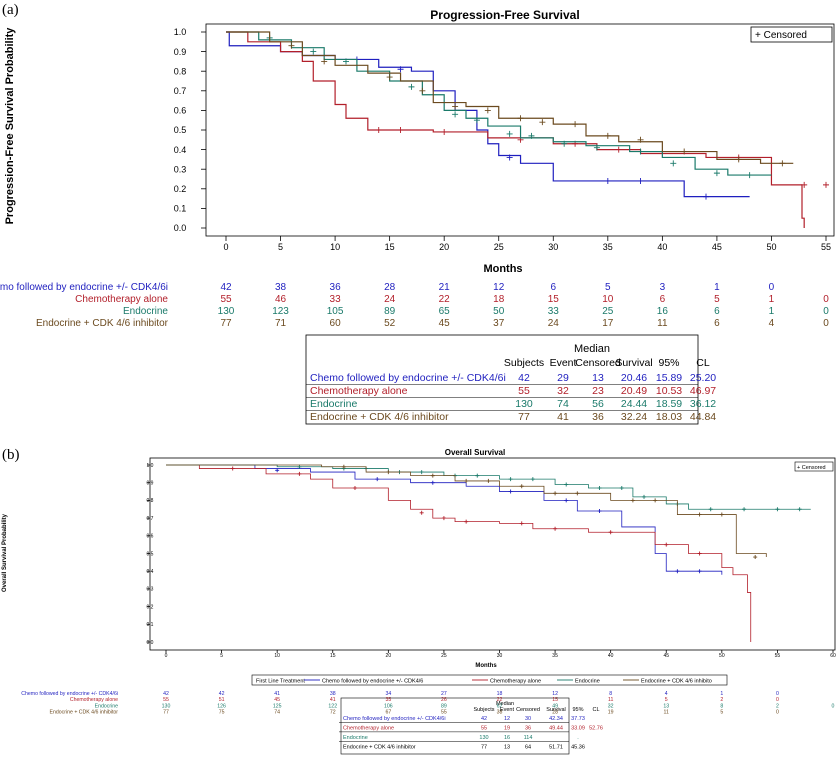 This screenshot has height=778, width=837. Describe the element at coordinates (555, 656) in the screenshot. I see `os-x-tick-label: 35` at that location.